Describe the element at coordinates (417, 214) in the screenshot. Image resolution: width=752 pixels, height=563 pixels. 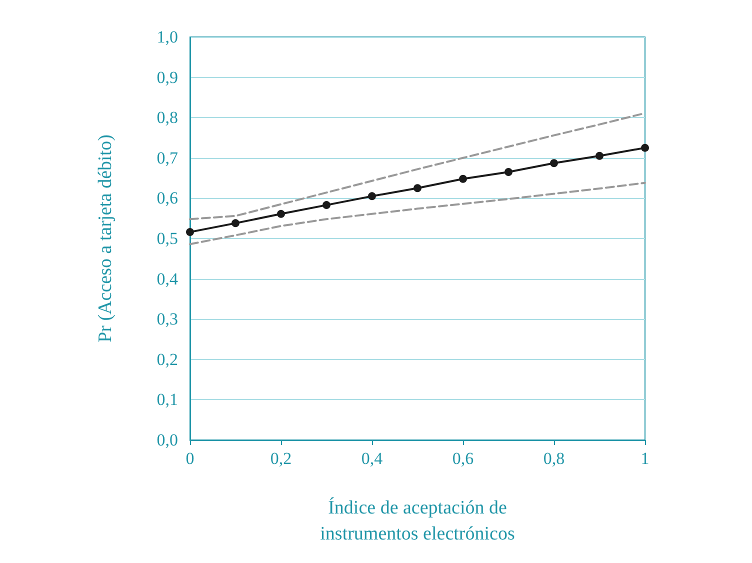
I see `line-series` at that location.